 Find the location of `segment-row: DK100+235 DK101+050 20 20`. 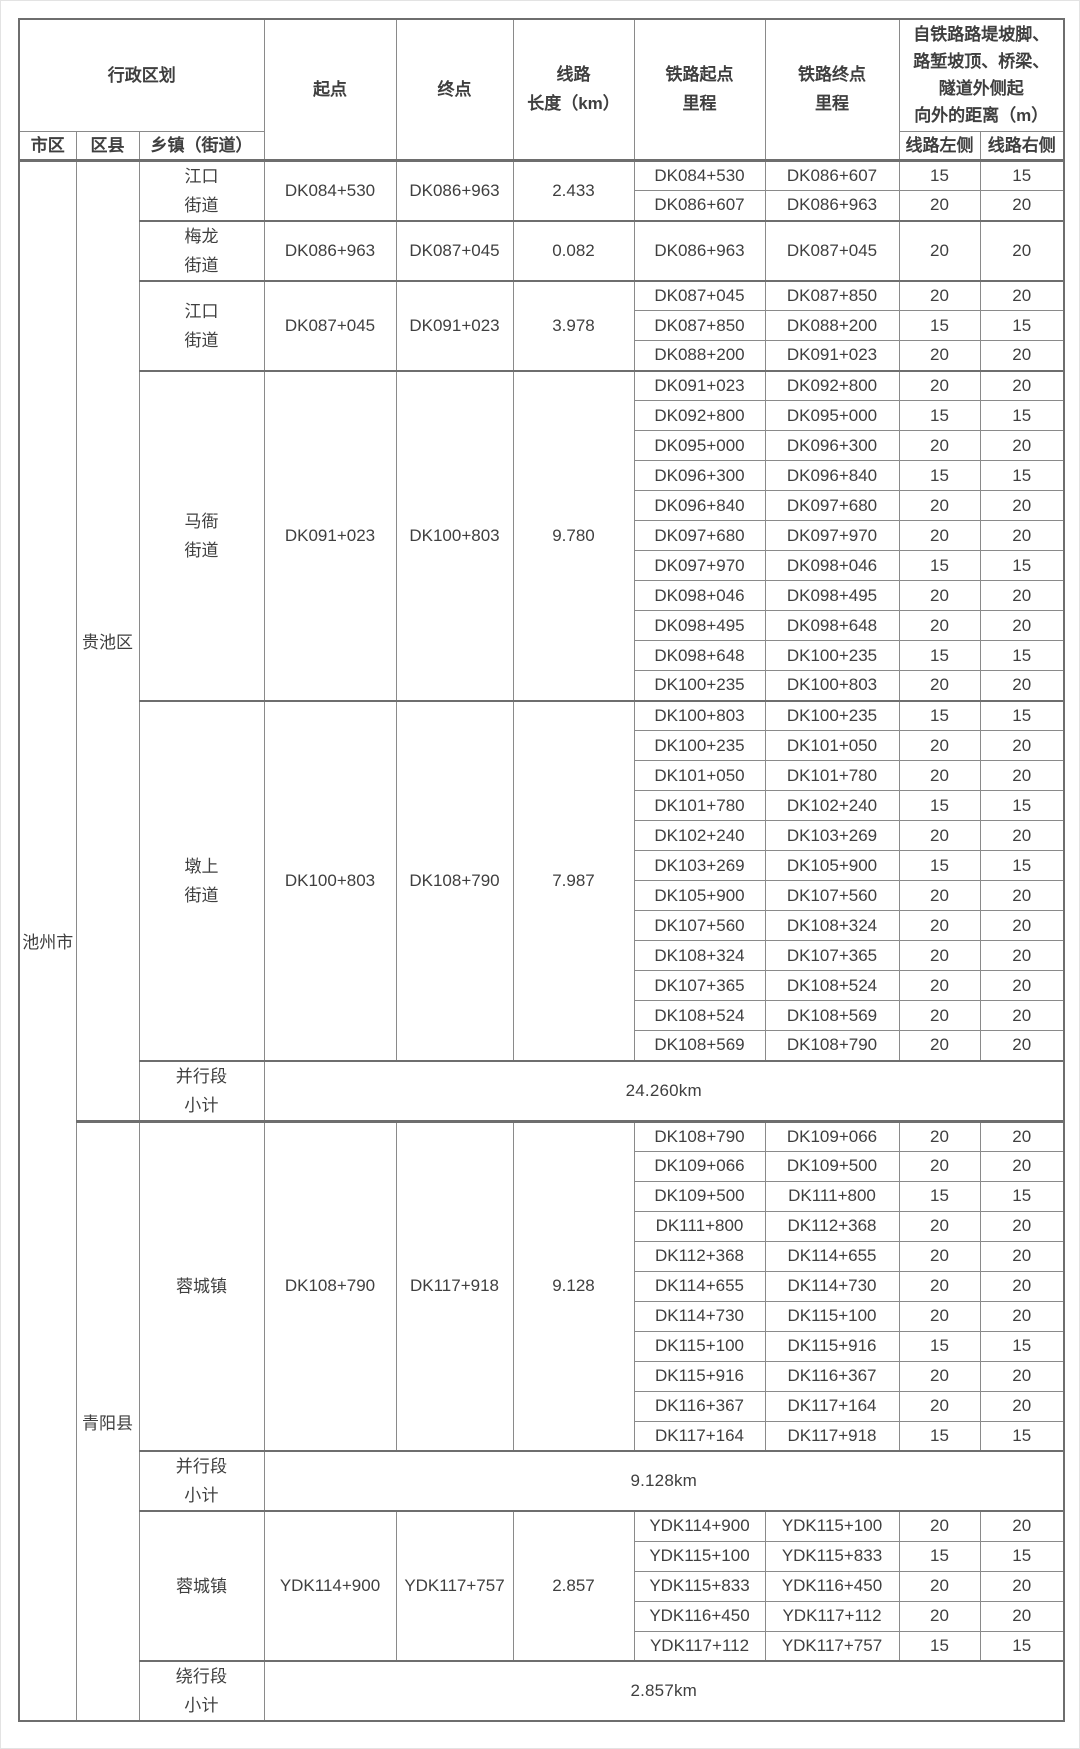

segment-row: DK100+235 DK101+050 20 20 is located at coordinates (542, 745).